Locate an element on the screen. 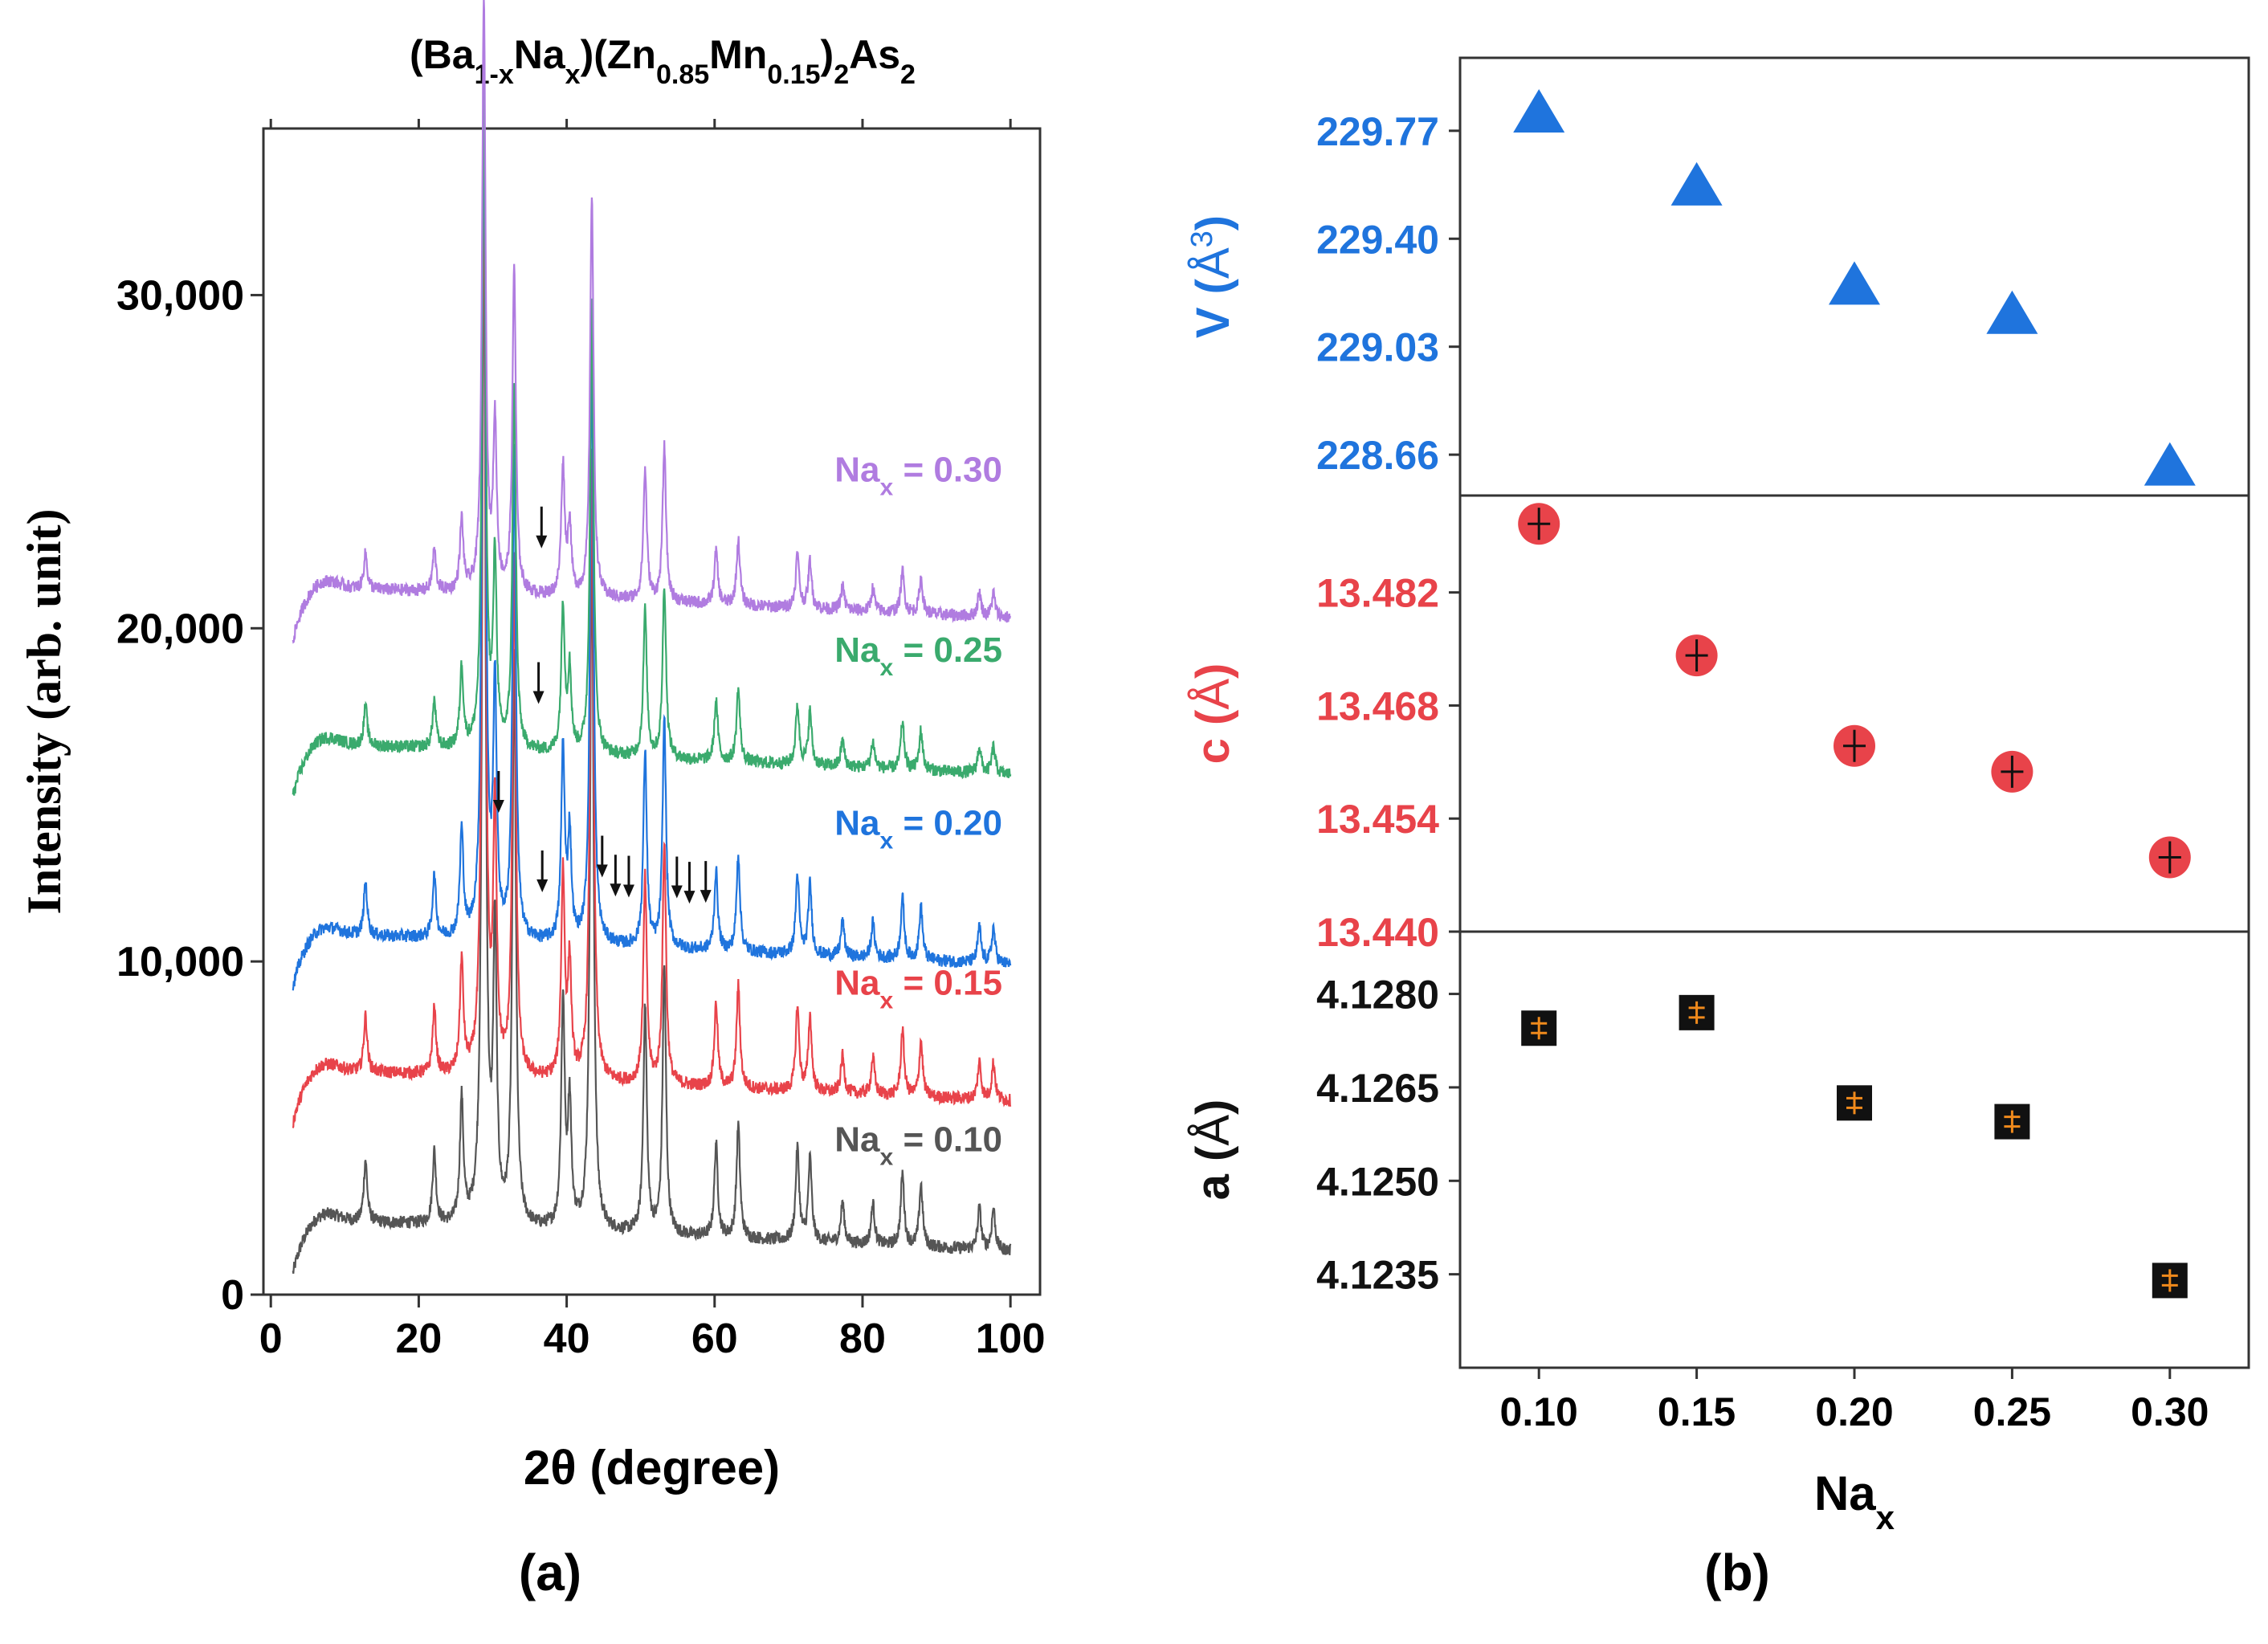 The width and height of the screenshot is (2268, 1644). x-tick-label: 60 is located at coordinates (714, 1339).